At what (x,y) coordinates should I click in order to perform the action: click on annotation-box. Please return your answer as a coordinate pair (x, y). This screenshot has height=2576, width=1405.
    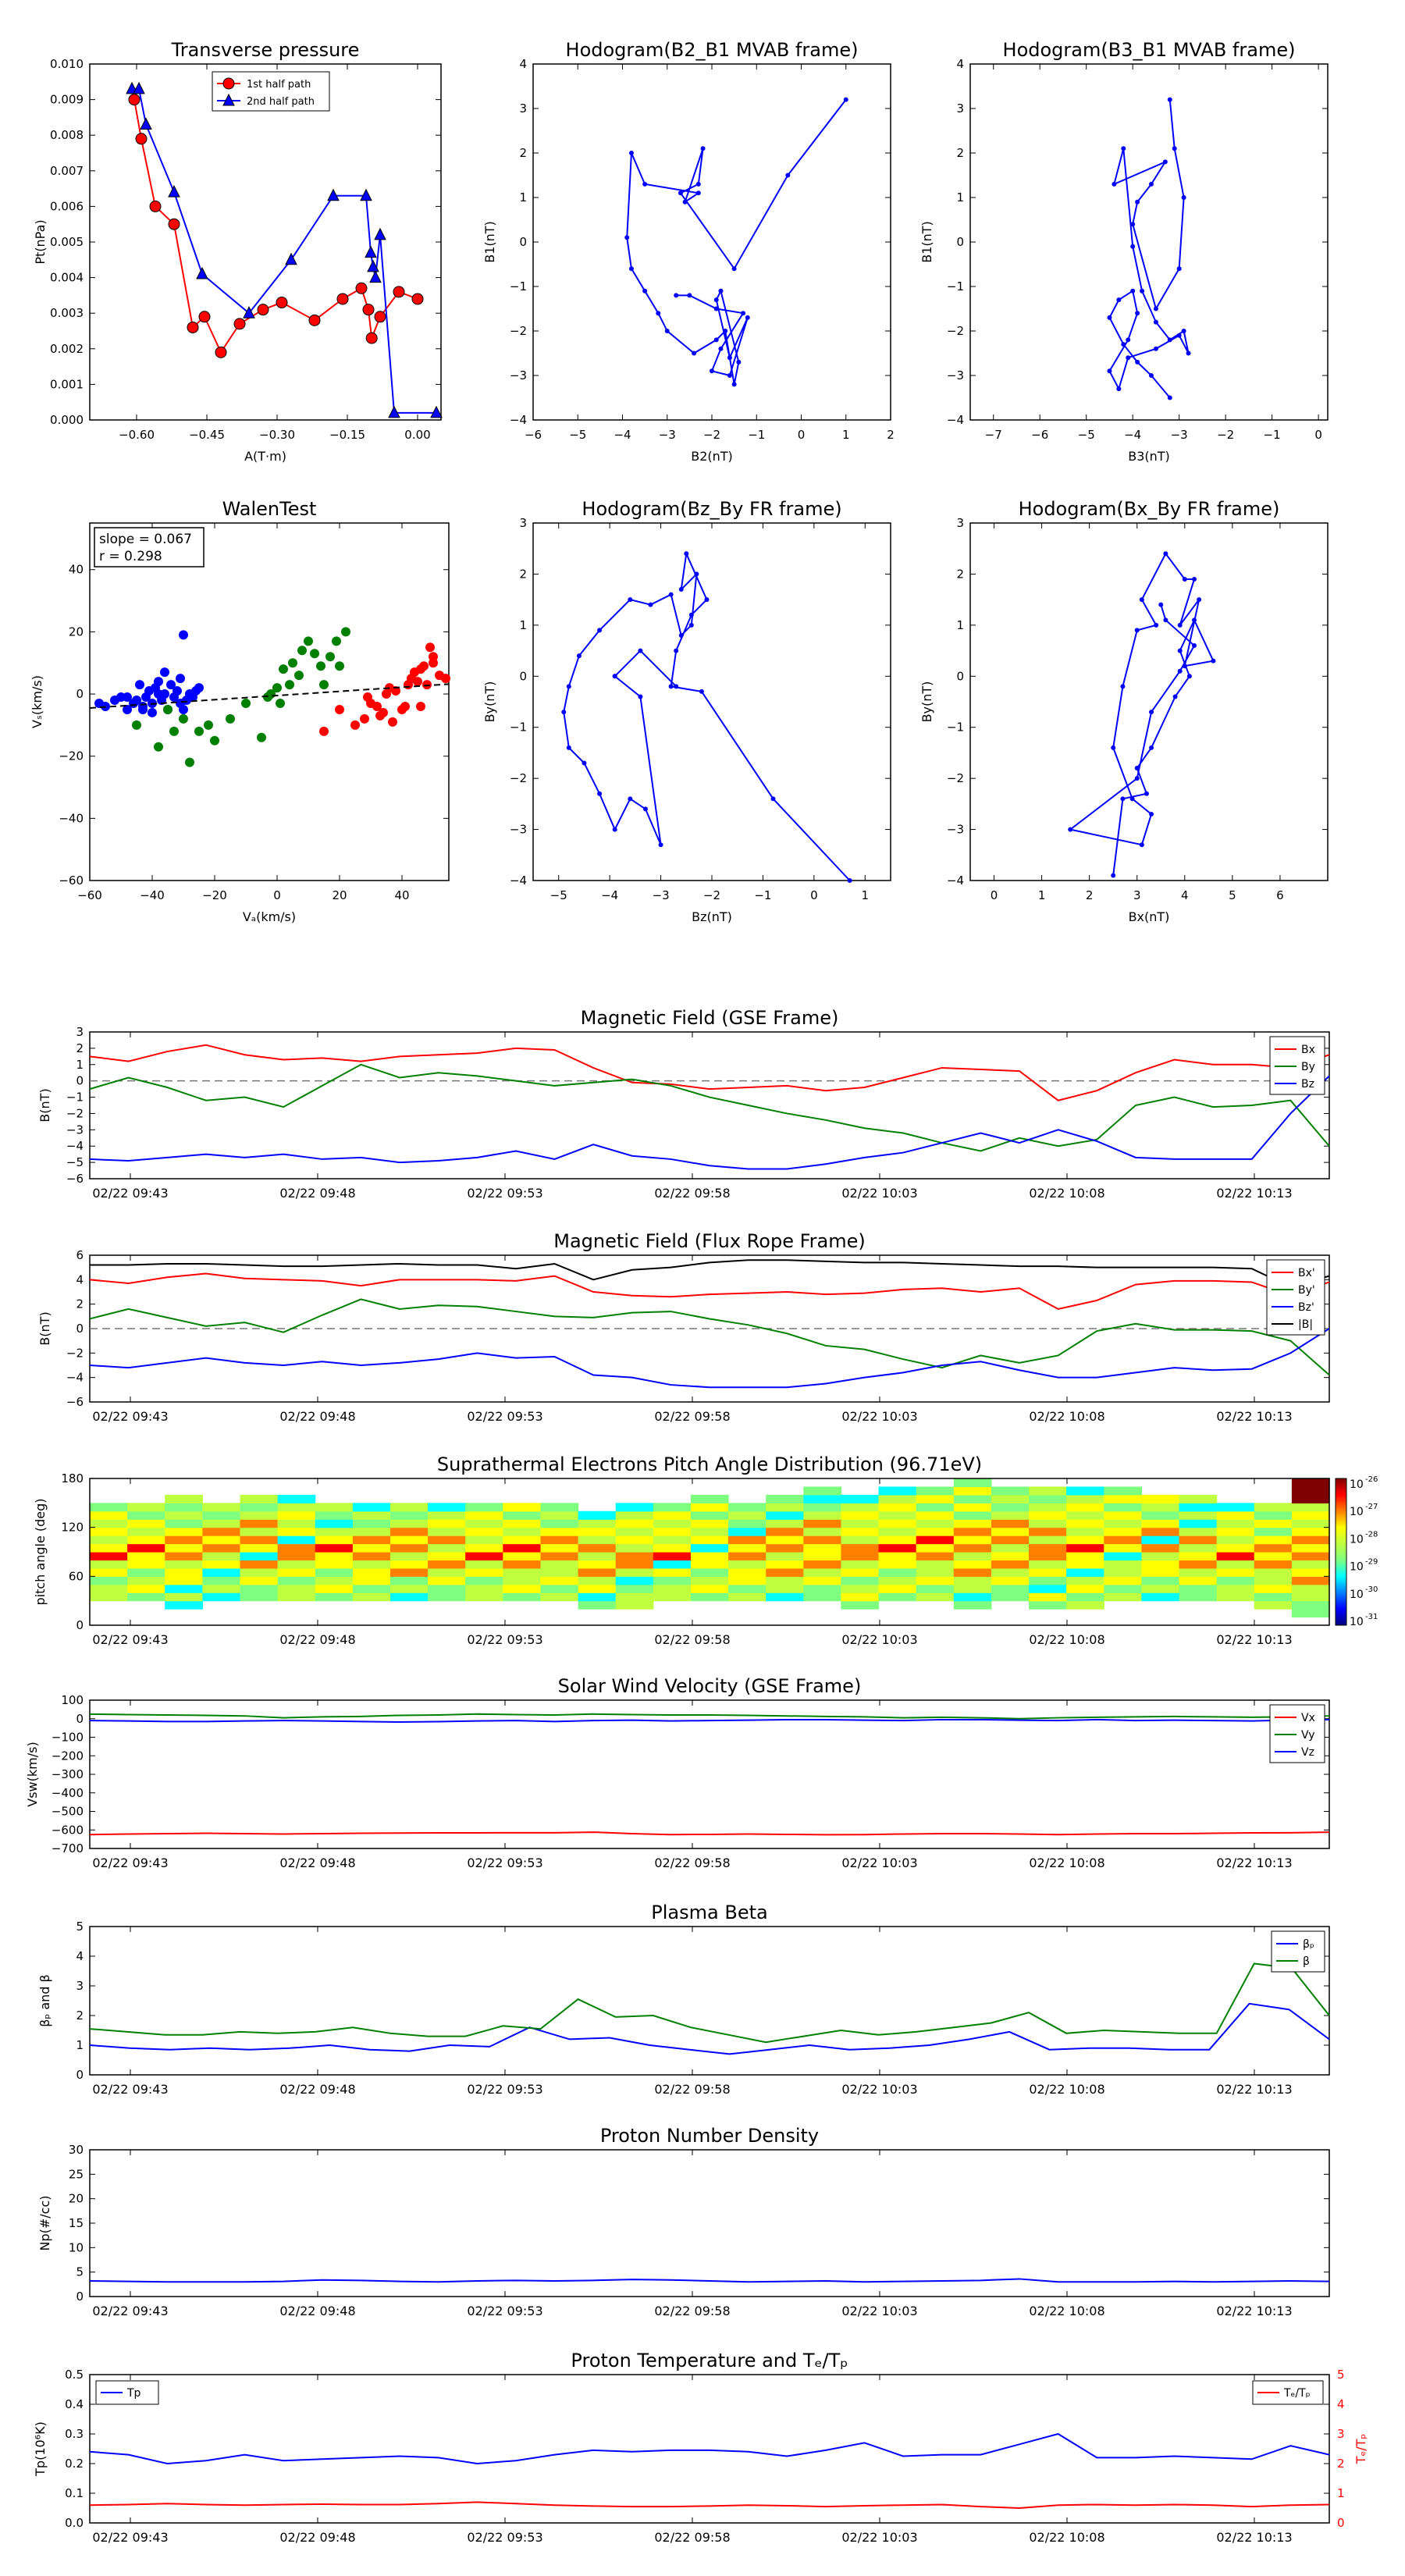
    Looking at the image, I should click on (150, 547).